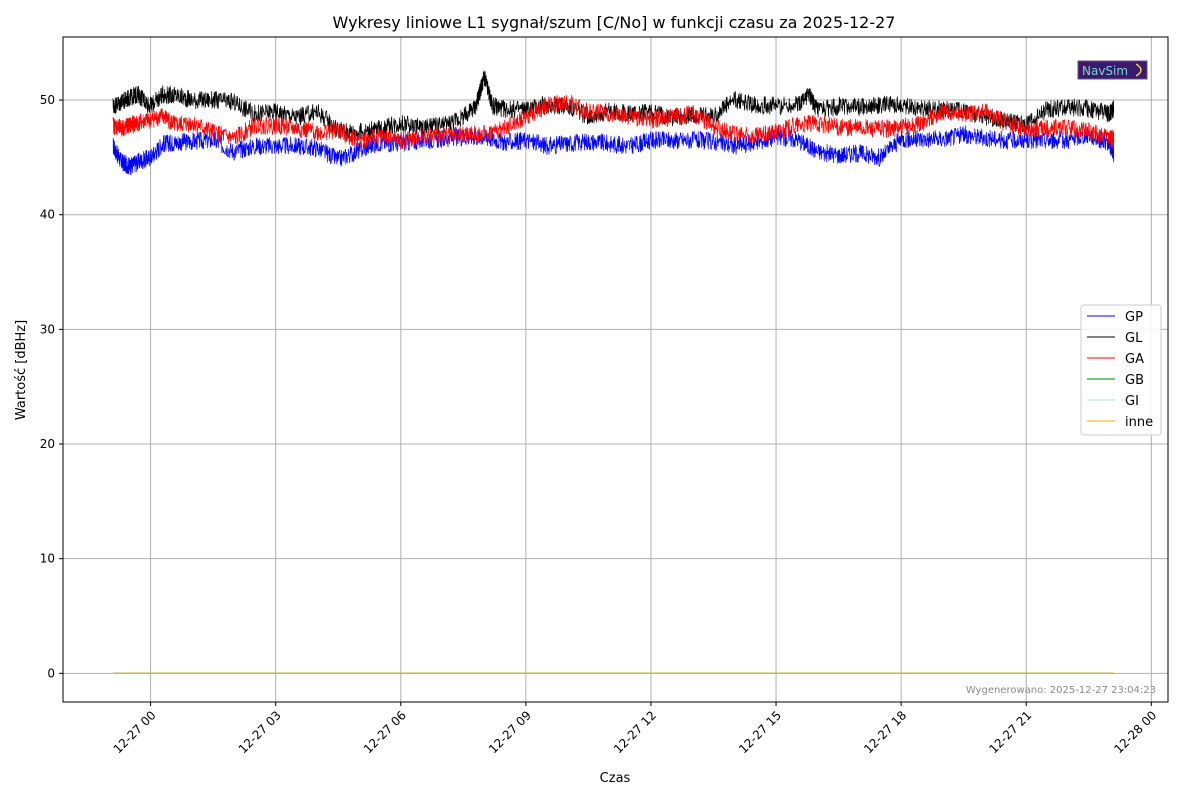 The image size is (1200, 800). Describe the element at coordinates (1134, 359) in the screenshot. I see `legend-label-ga: GA` at that location.